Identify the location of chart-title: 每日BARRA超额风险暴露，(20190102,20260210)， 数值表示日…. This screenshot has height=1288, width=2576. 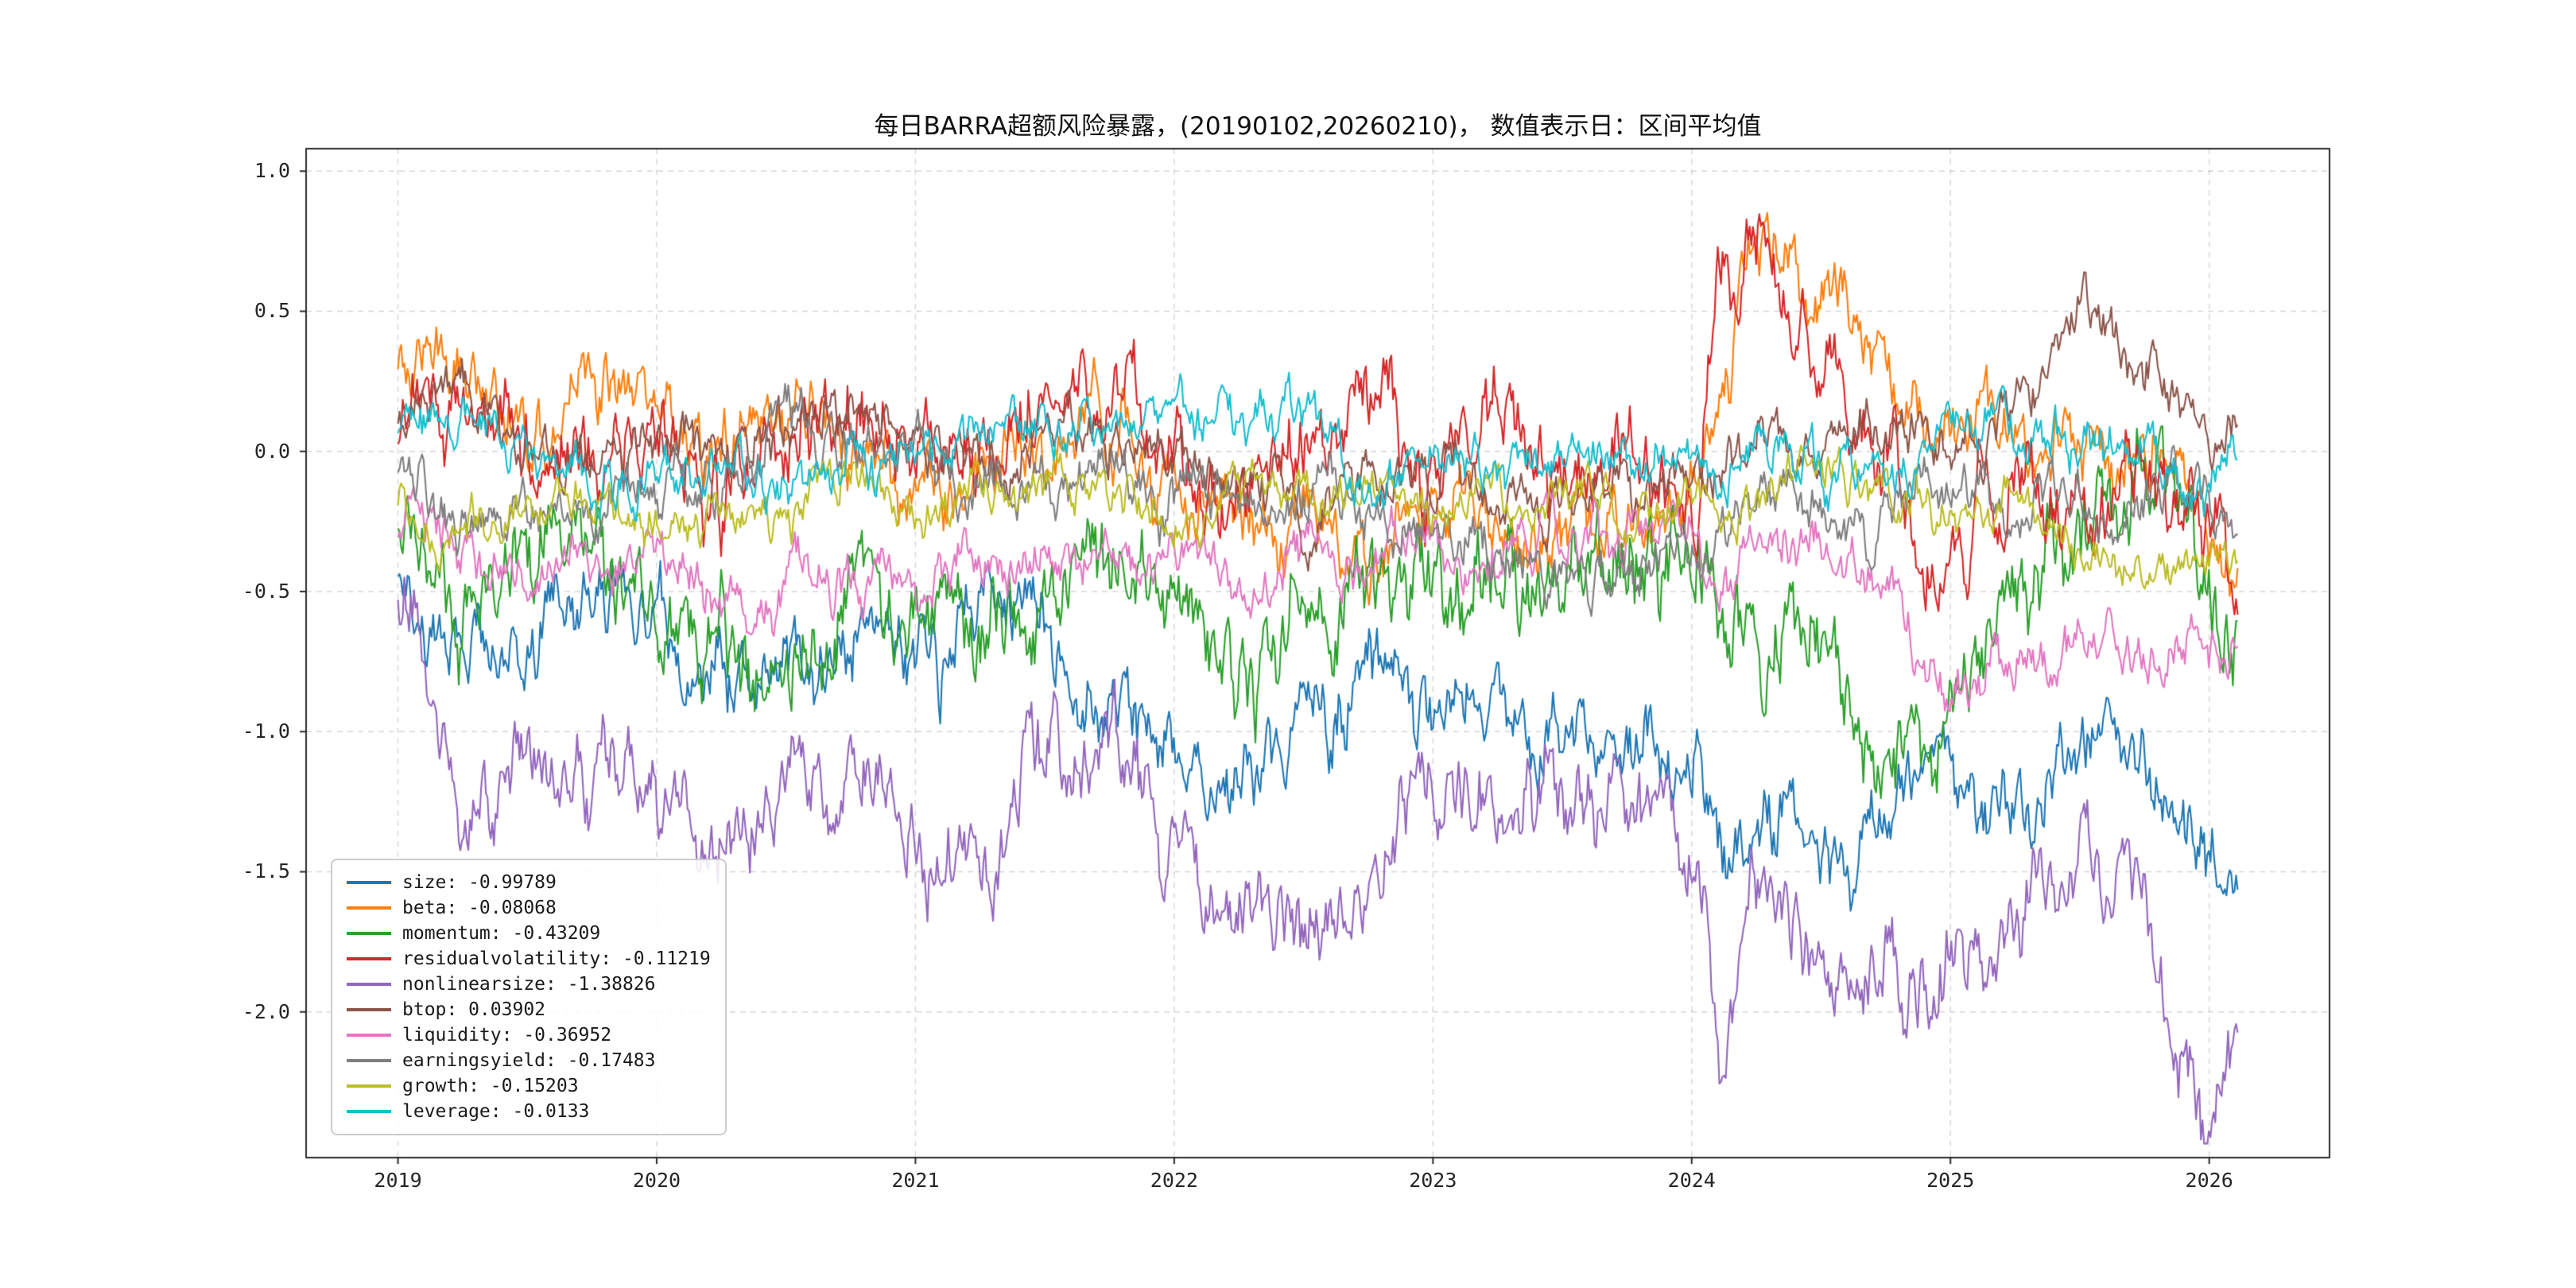
(1318, 126).